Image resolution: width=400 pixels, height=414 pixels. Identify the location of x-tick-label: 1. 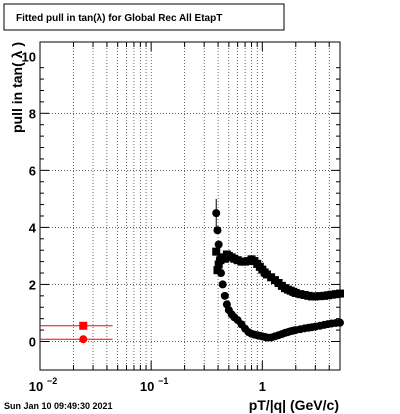
(262, 386).